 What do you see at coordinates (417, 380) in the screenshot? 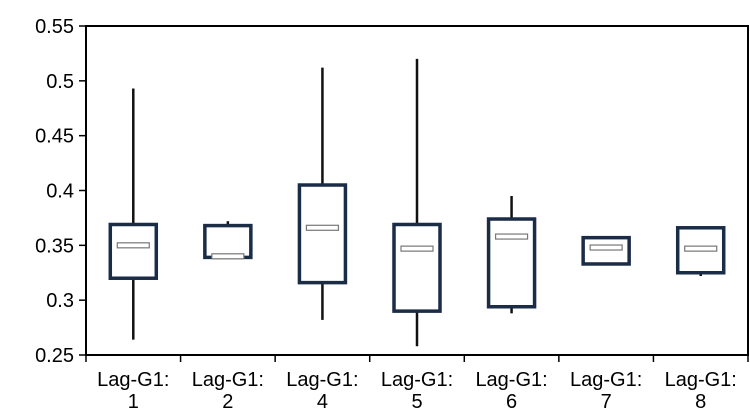
I see `x-category-label-line1-3: Lag-G1:` at bounding box center [417, 380].